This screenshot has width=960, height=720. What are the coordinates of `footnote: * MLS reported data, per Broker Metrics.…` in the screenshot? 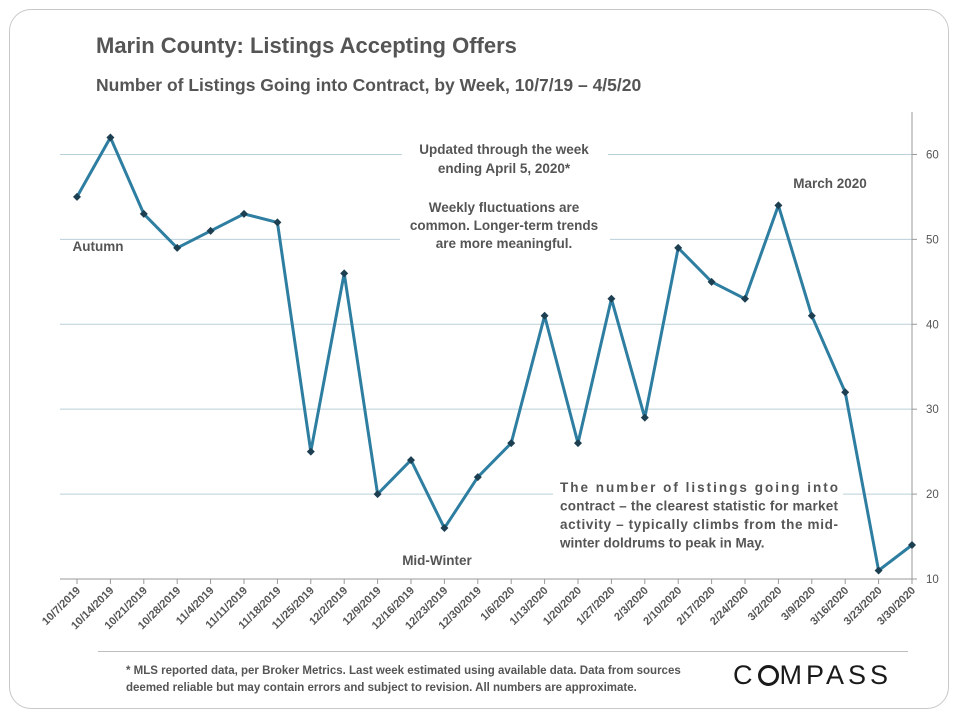 It's located at (416, 680).